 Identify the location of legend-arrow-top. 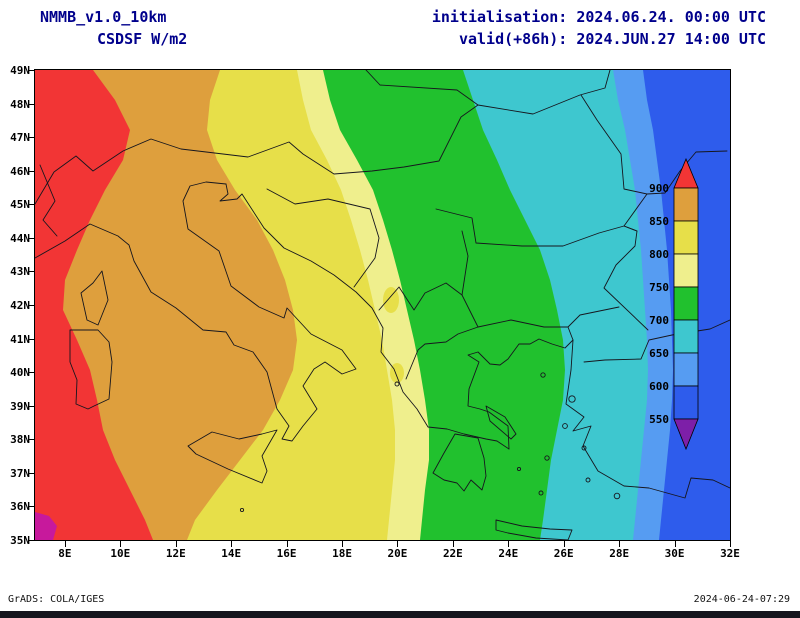
(686, 173).